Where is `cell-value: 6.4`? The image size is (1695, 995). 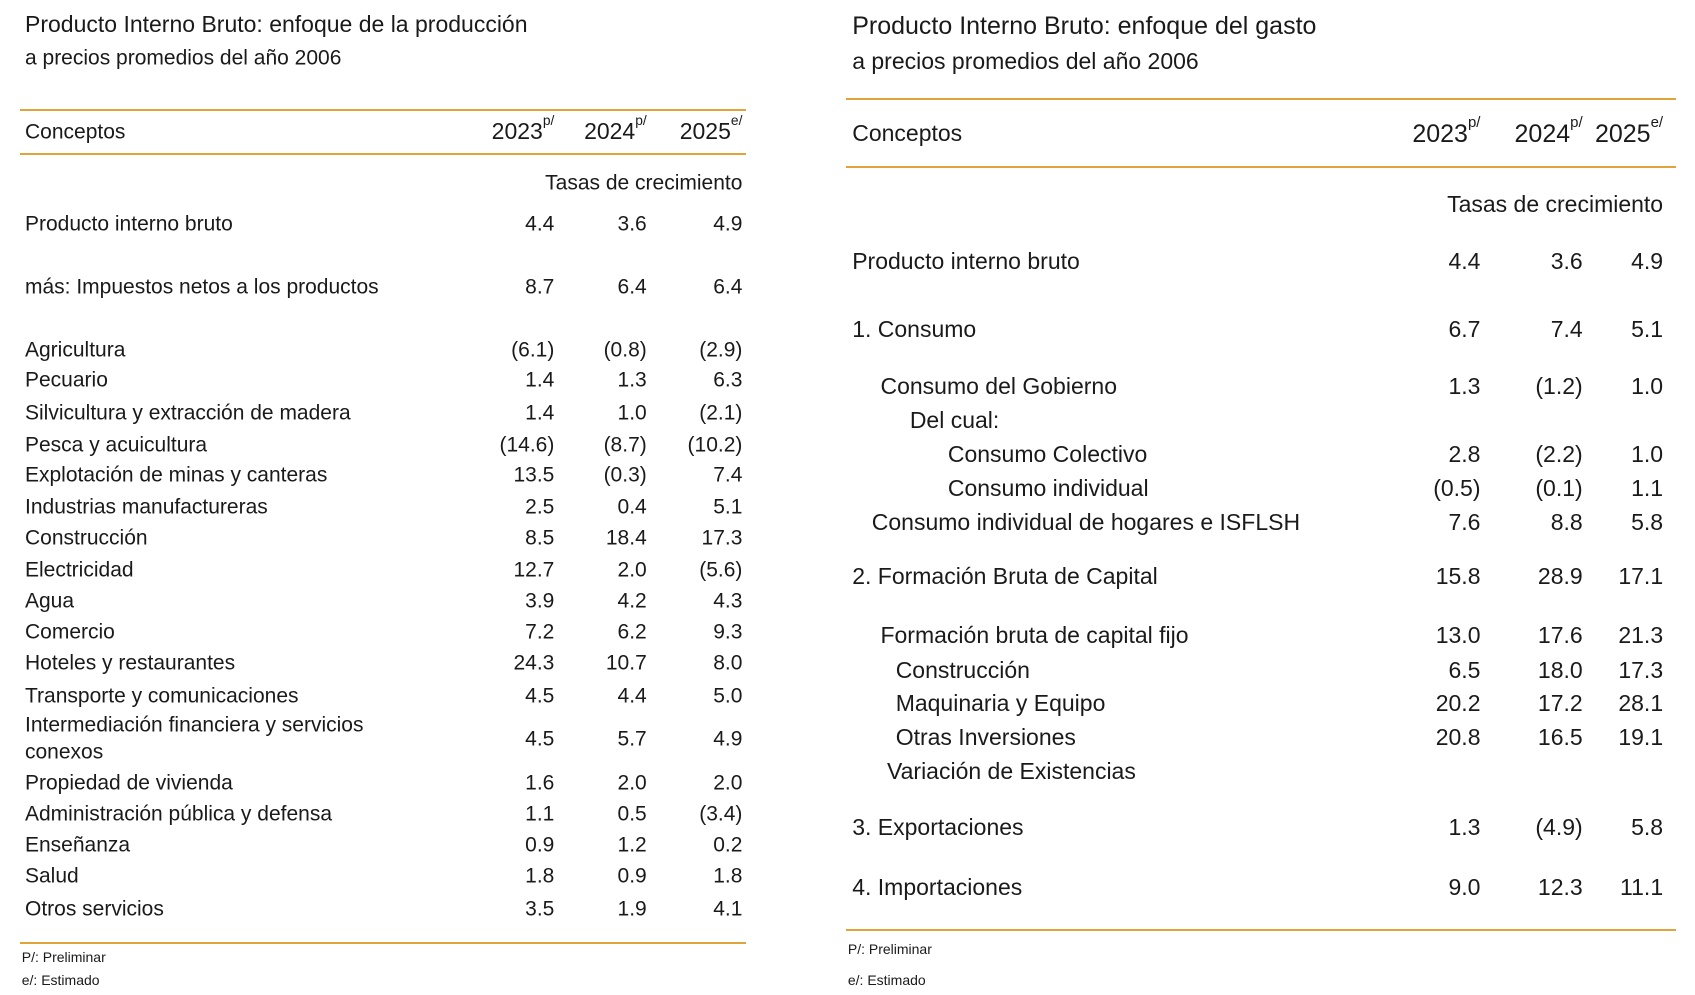
cell-value: 6.4 is located at coordinates (728, 287).